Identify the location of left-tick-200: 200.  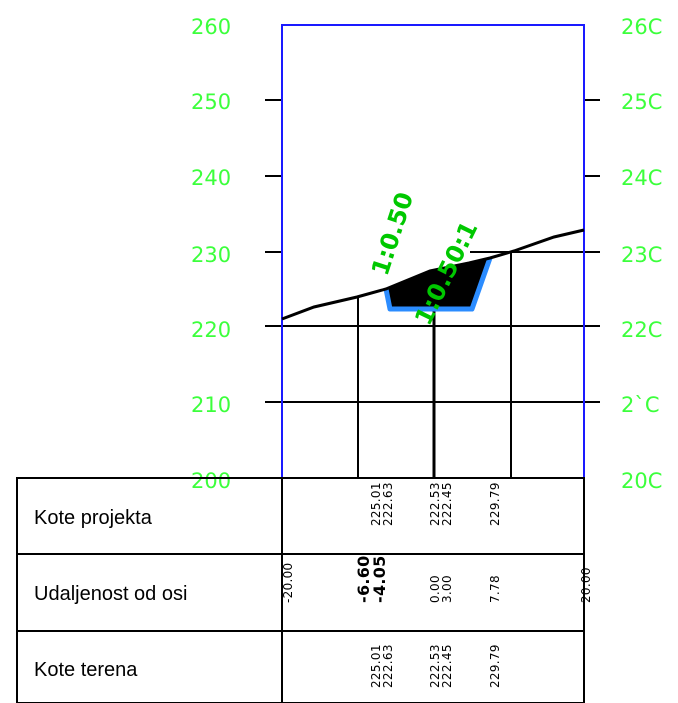
(211, 481).